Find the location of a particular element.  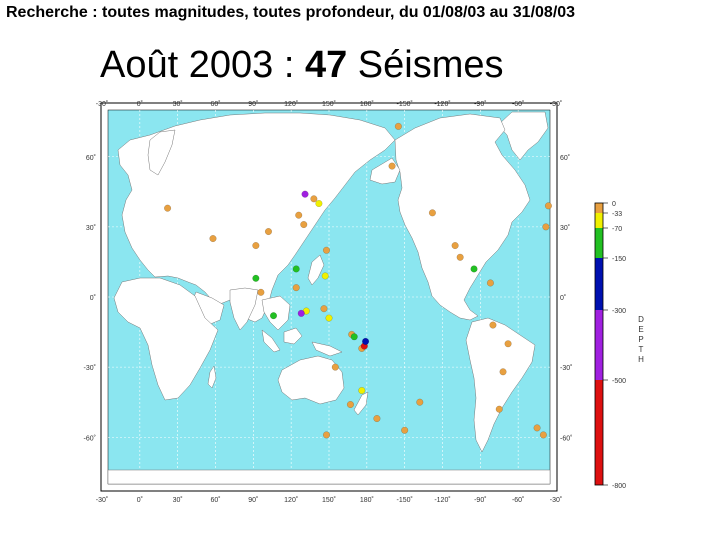

depth-color-bar is located at coordinates (599, 344).